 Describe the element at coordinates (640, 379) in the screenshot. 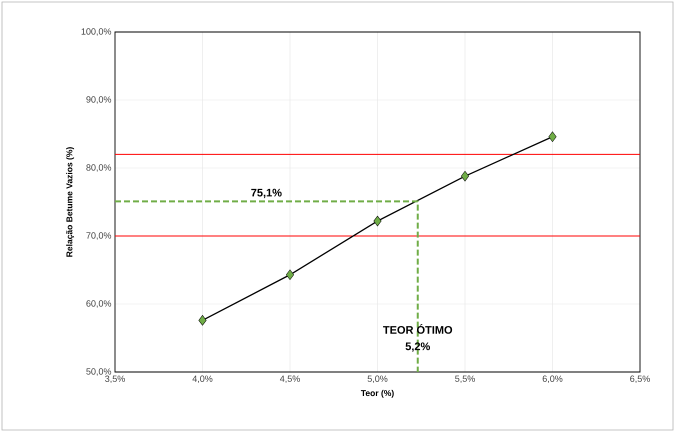

I see `x-tick-label: 6,5%` at that location.